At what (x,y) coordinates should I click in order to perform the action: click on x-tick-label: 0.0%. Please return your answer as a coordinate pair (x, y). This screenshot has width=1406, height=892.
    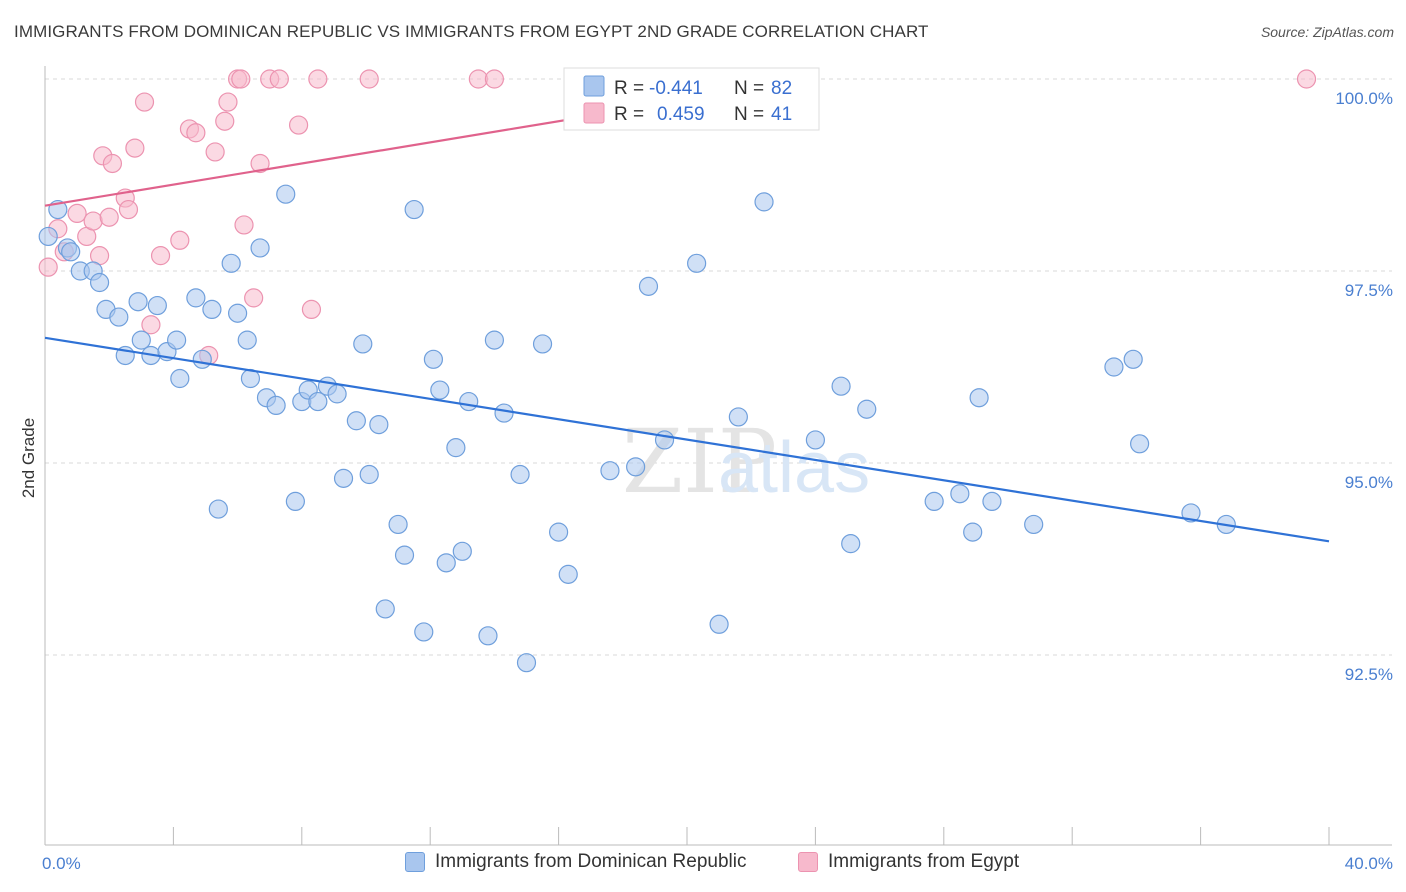
    Looking at the image, I should click on (61, 863).